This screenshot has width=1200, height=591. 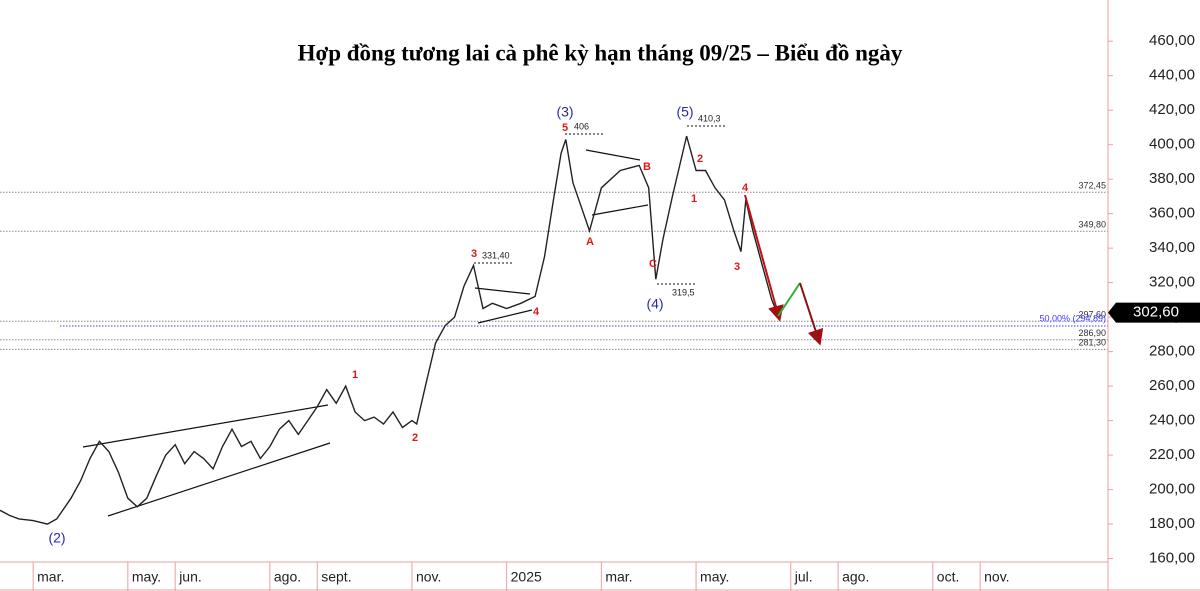 What do you see at coordinates (1172, 420) in the screenshot?
I see `y-tick-label: 240,00` at bounding box center [1172, 420].